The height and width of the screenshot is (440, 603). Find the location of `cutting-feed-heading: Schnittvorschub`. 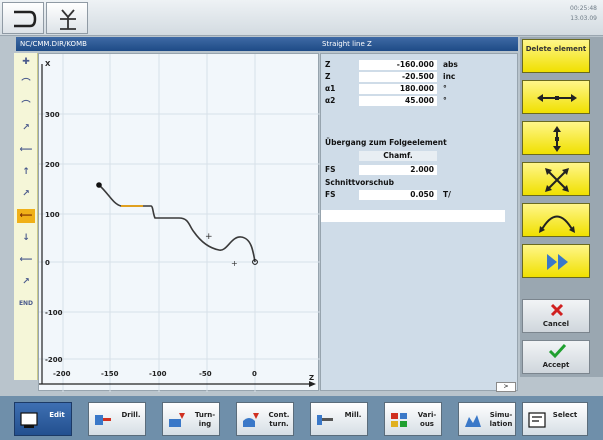

cutting-feed-heading: Schnittvorschub is located at coordinates (359, 182).